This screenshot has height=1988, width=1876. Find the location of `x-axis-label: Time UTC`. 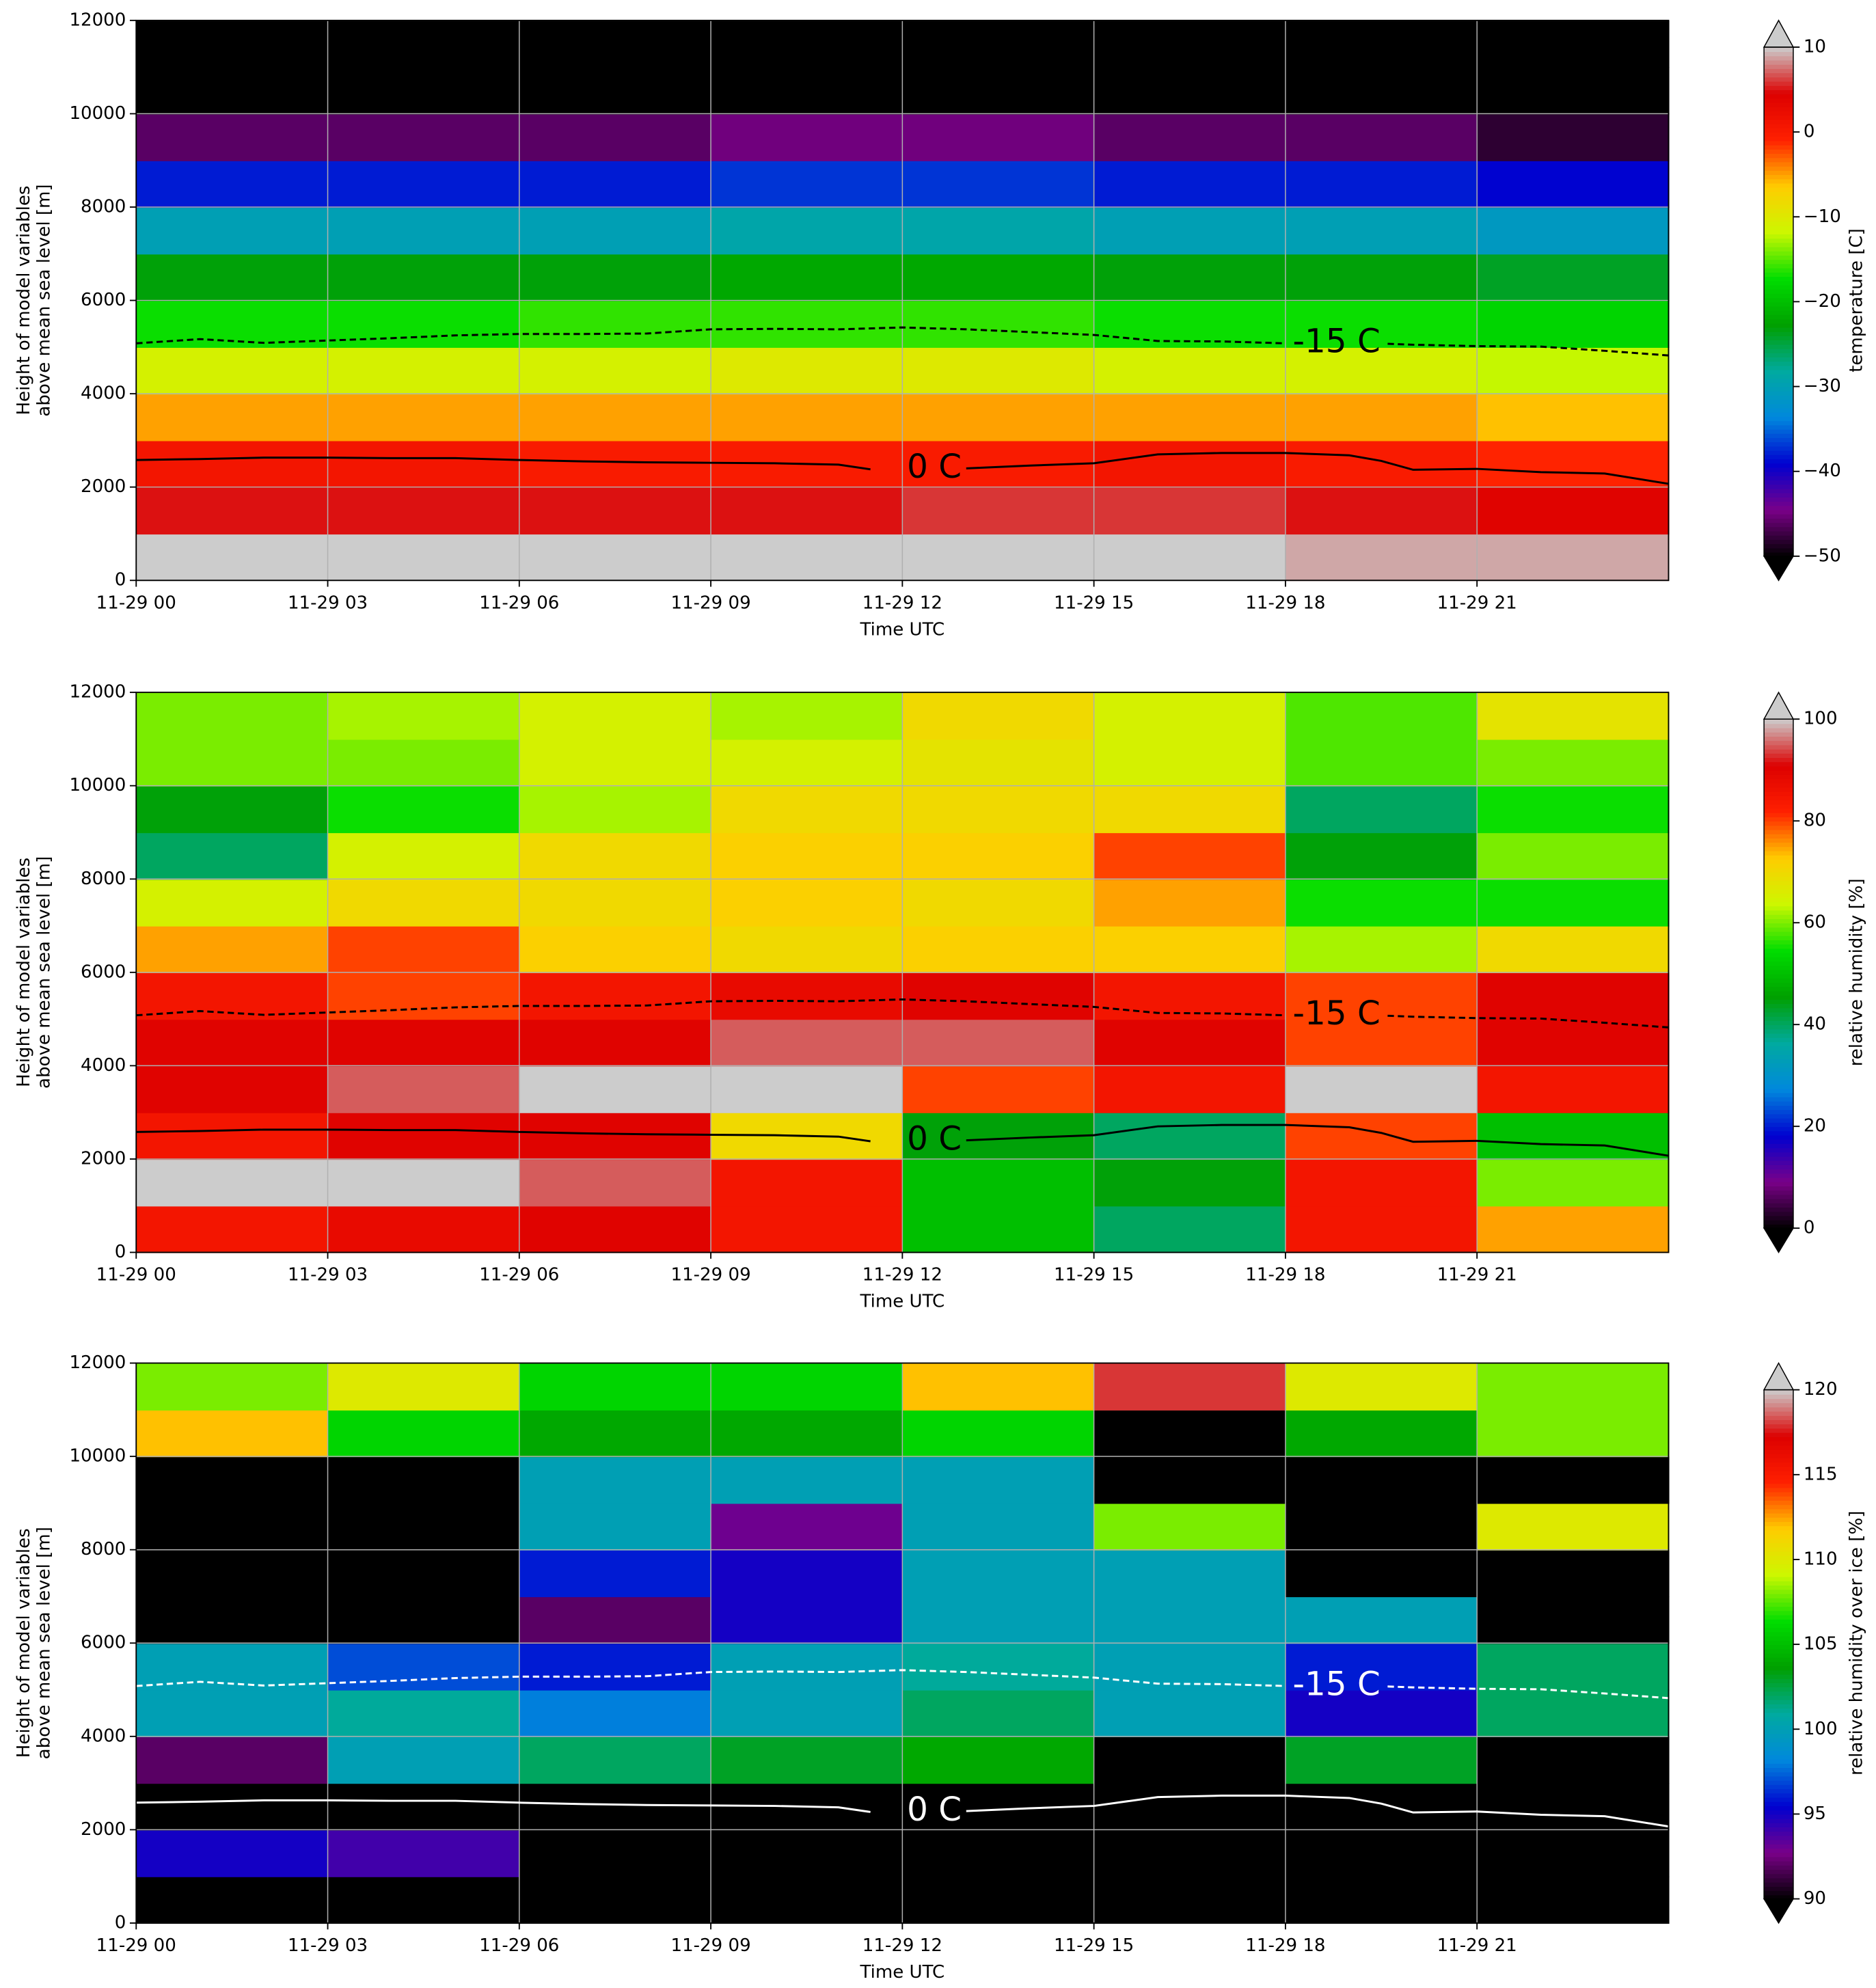

x-axis-label: Time UTC is located at coordinates (901, 1973).